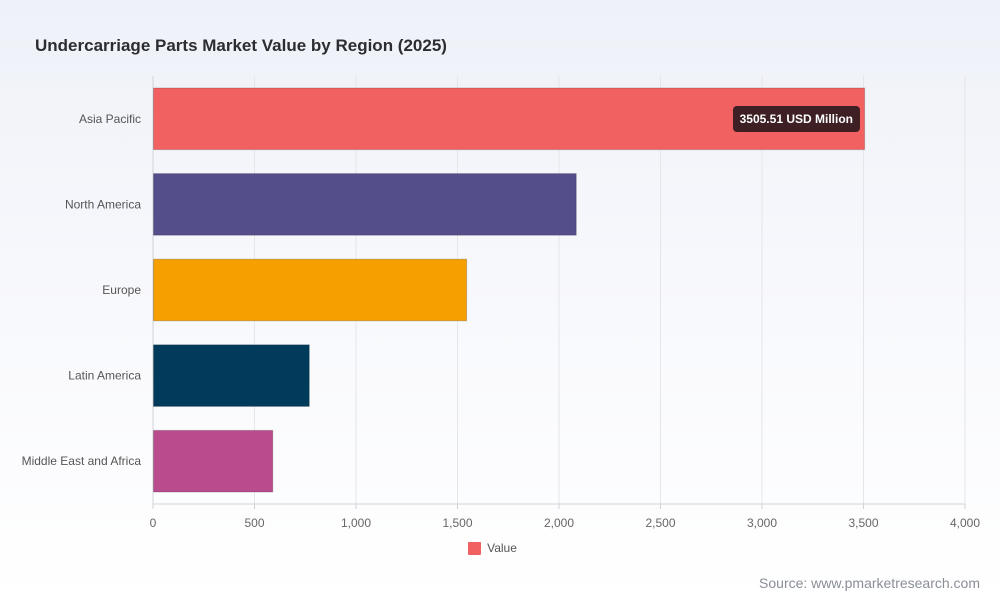 The height and width of the screenshot is (600, 1000). I want to click on legend-swatch, so click(475, 548).